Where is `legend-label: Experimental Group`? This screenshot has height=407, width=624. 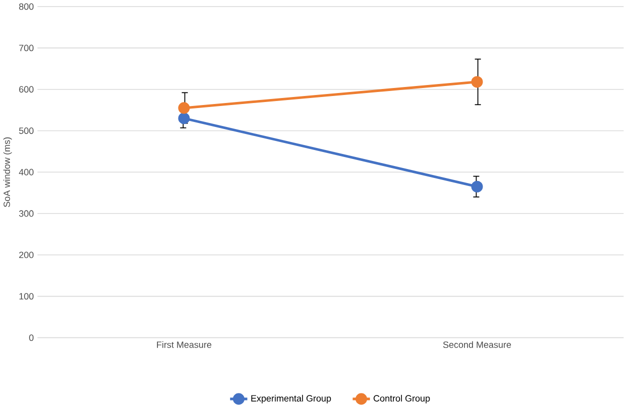
legend-label: Experimental Group is located at coordinates (291, 399).